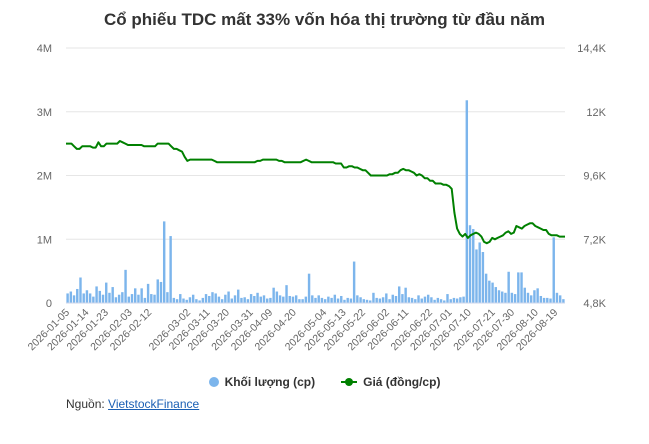 The width and height of the screenshot is (649, 444). I want to click on y-right-tick-label: 7,2K, so click(594, 240).